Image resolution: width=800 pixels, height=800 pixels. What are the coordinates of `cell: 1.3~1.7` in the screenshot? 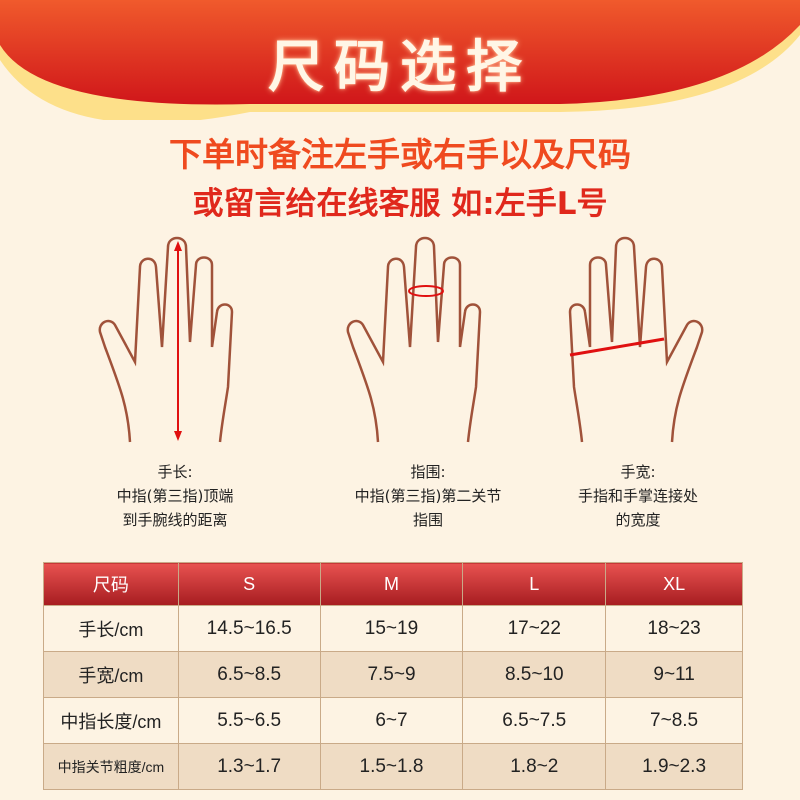 It's located at (249, 766).